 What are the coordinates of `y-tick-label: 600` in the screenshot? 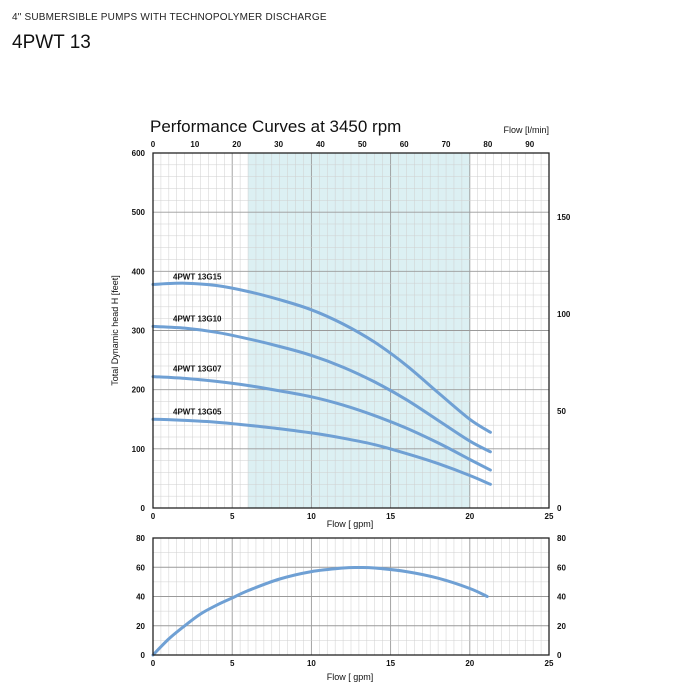 It's located at (139, 153).